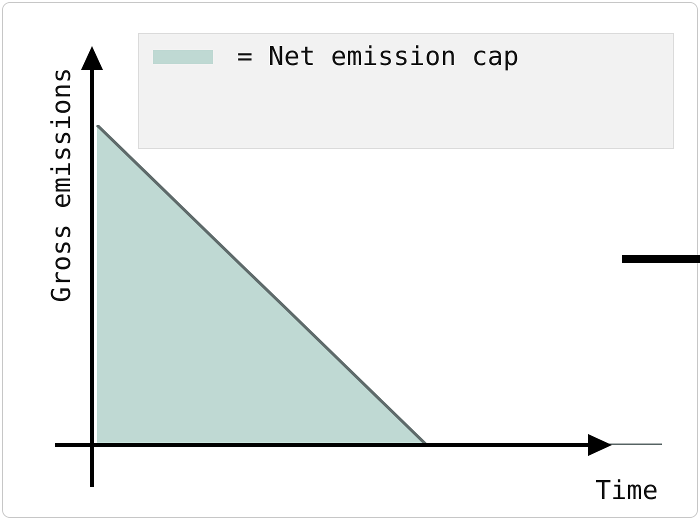  What do you see at coordinates (626, 491) in the screenshot?
I see `x-axis-title: Time` at bounding box center [626, 491].